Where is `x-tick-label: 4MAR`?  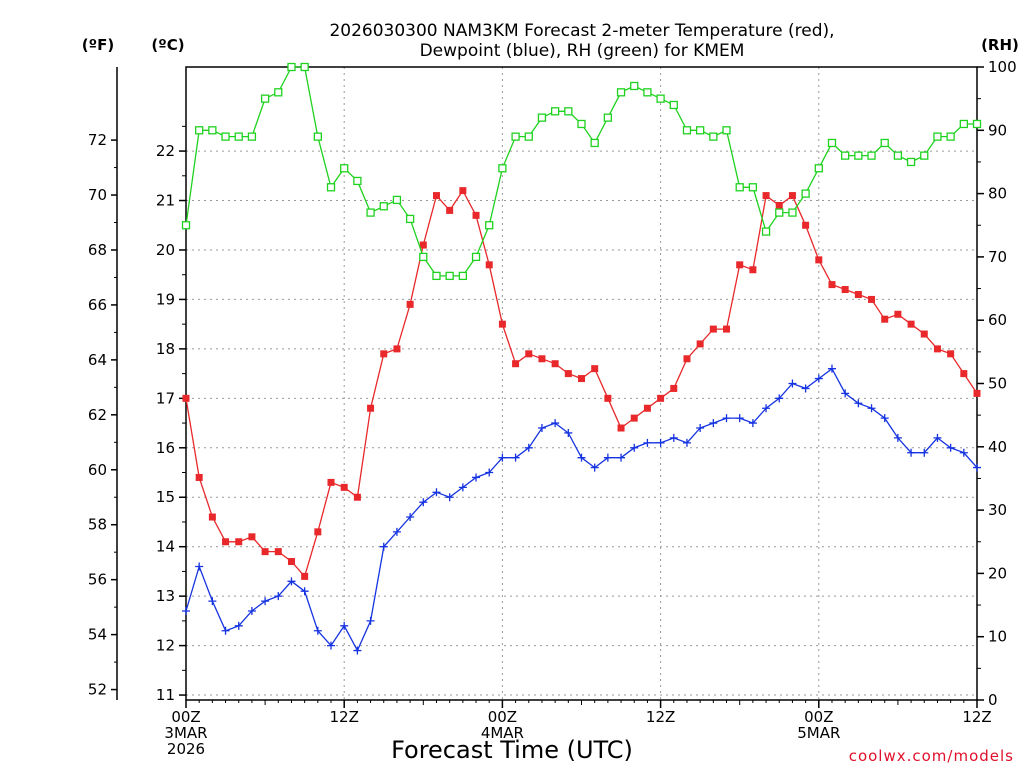
x-tick-label: 4MAR is located at coordinates (502, 733).